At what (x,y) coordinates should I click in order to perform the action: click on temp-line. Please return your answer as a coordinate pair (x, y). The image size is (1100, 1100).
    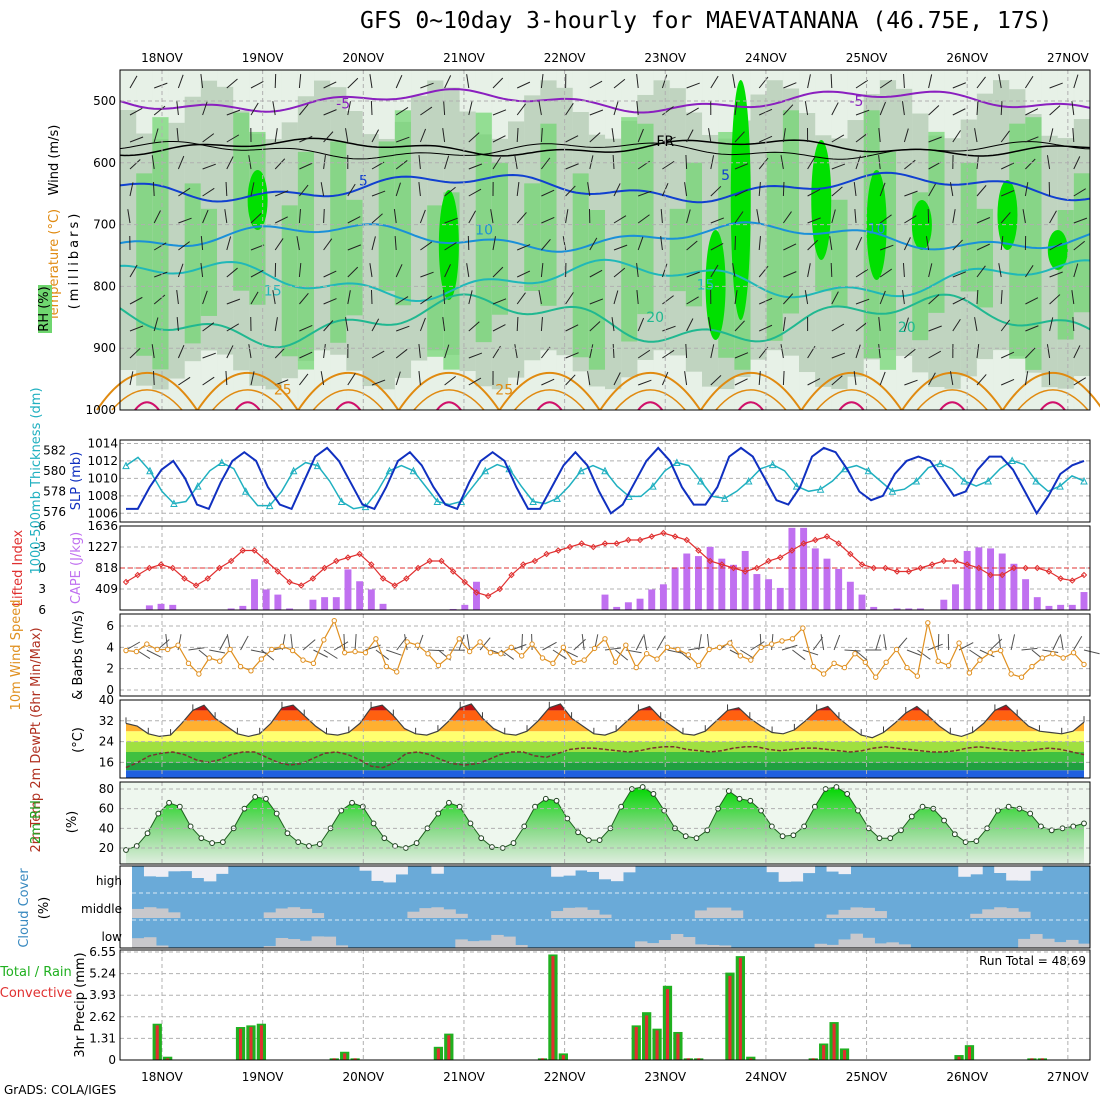
    Looking at the image, I should click on (605, 721).